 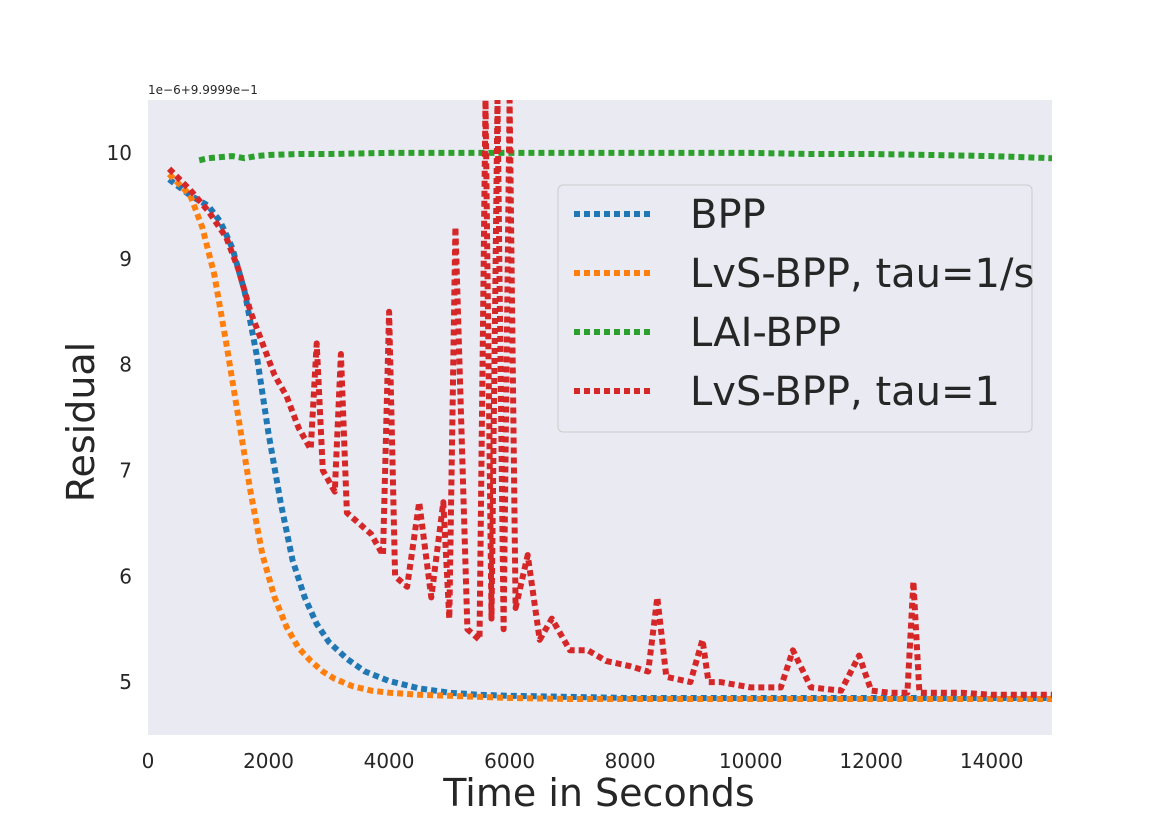 I want to click on x-tick-label: 10000, so click(x=751, y=761).